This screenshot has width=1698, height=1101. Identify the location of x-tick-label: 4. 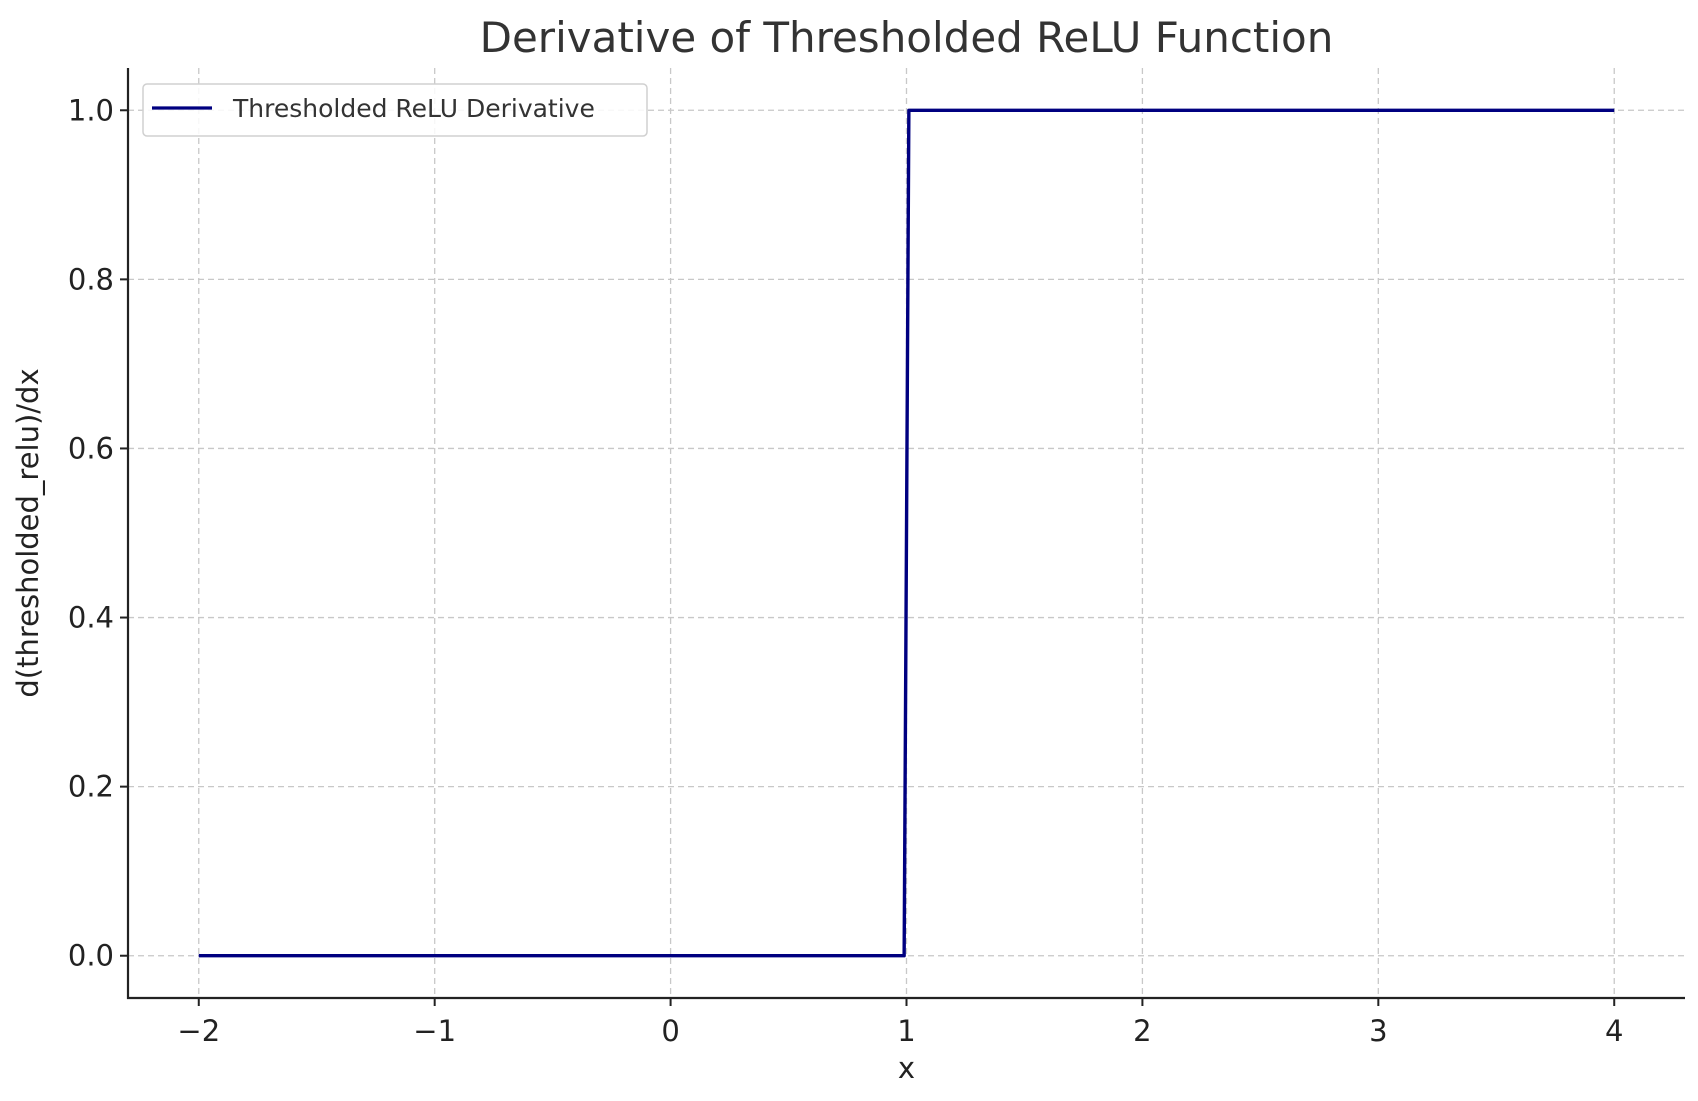
(1614, 1031).